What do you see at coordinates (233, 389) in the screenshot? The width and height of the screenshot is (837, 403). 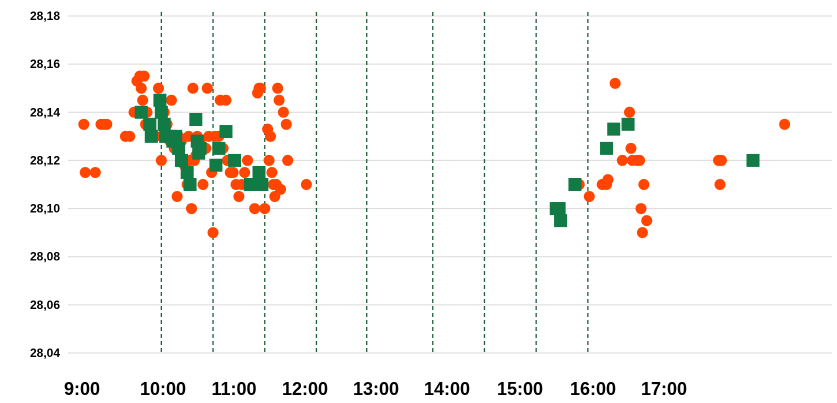 I see `x-tick-label: 11:00` at bounding box center [233, 389].